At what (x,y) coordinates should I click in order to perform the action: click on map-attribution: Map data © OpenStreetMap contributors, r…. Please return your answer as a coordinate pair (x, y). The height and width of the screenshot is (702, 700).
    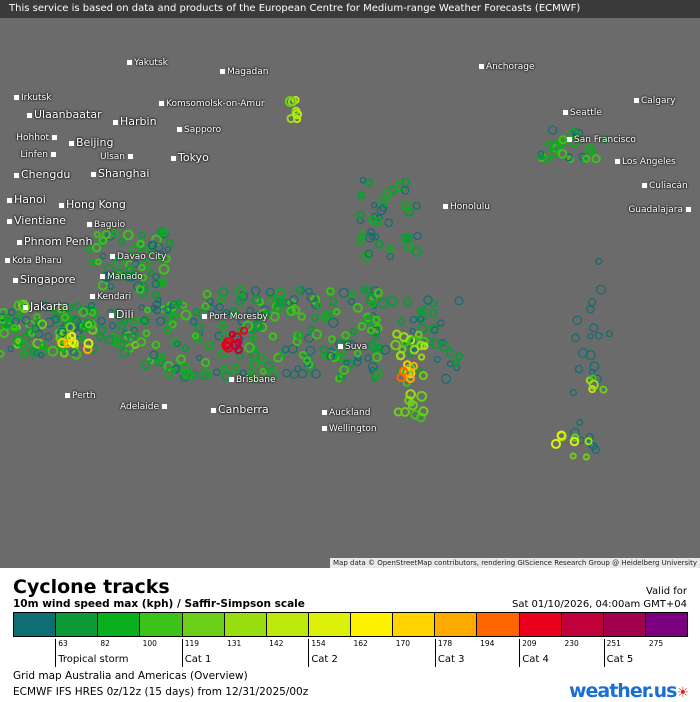
    Looking at the image, I should click on (515, 563).